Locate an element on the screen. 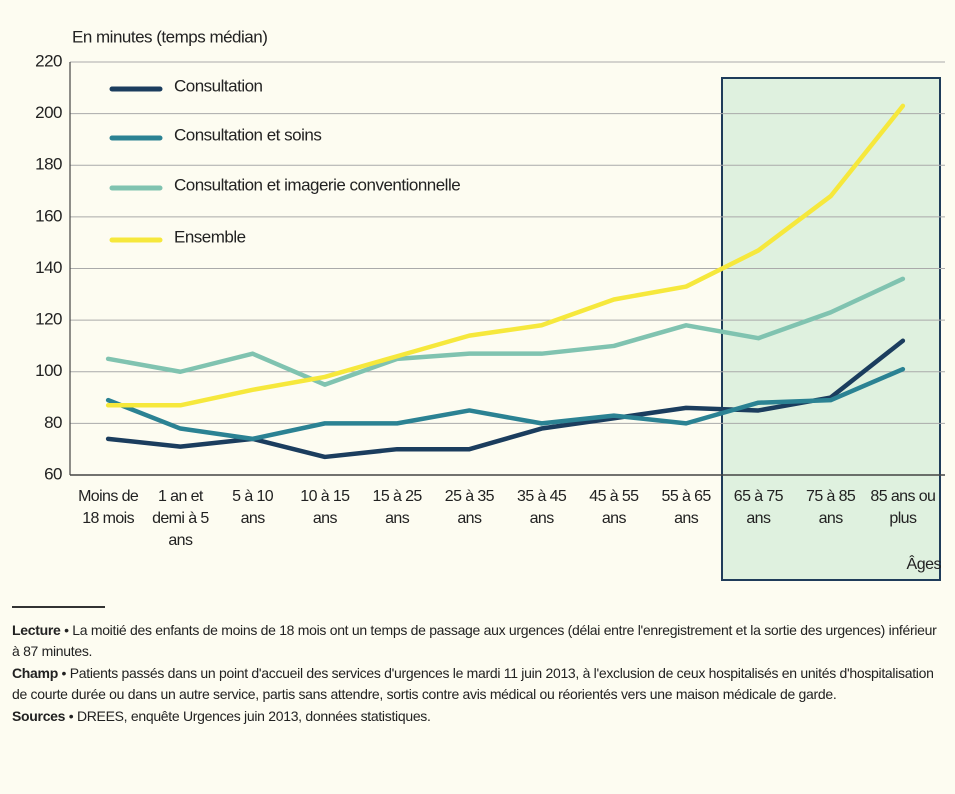 This screenshot has height=794, width=955. x-axis-label: Âges is located at coordinates (924, 564).